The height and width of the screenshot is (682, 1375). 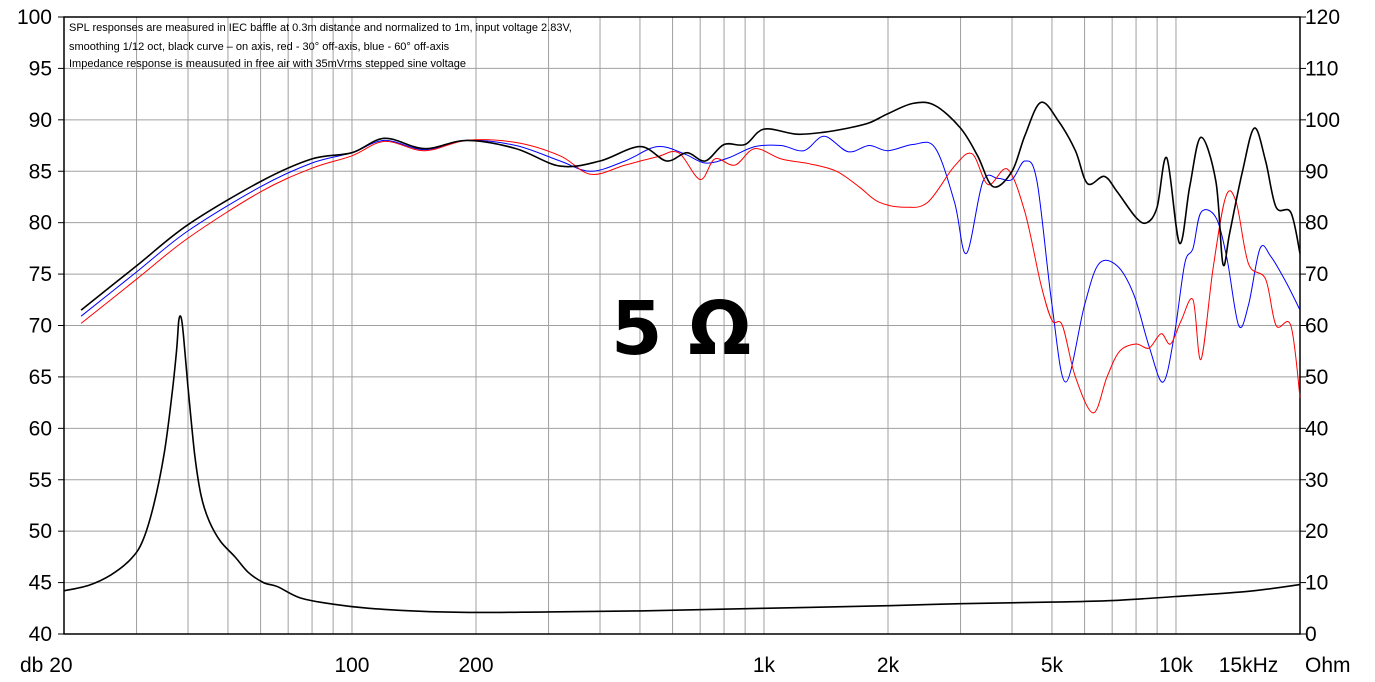 I want to click on left-tick-label: 75, so click(x=40, y=274).